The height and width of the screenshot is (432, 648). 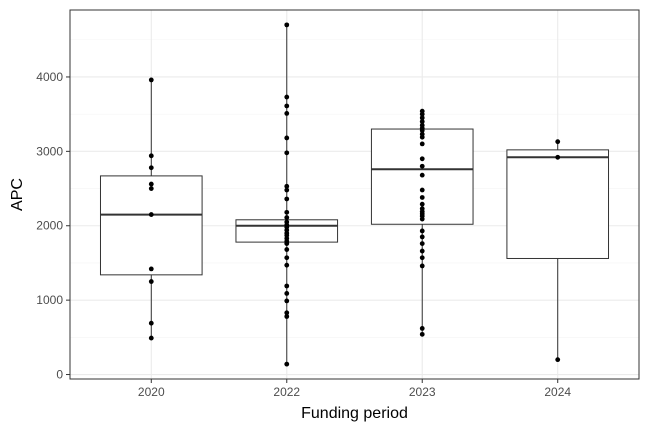 What do you see at coordinates (49, 151) in the screenshot?
I see `y-tick-label: 3000` at bounding box center [49, 151].